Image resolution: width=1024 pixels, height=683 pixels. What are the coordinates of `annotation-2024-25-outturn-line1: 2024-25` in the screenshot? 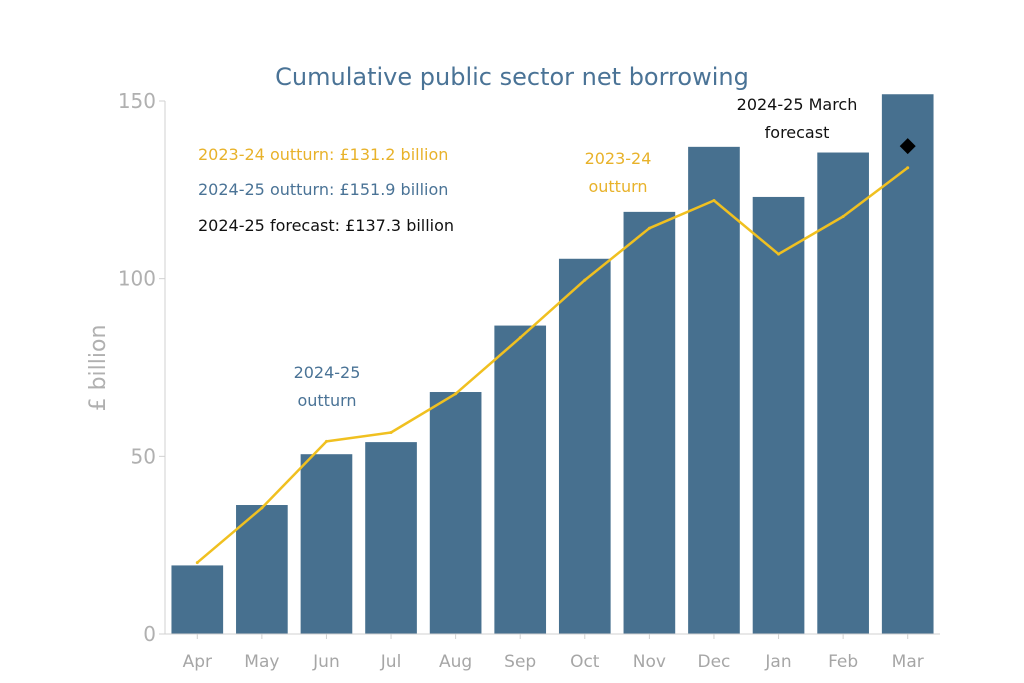 It's located at (327, 372).